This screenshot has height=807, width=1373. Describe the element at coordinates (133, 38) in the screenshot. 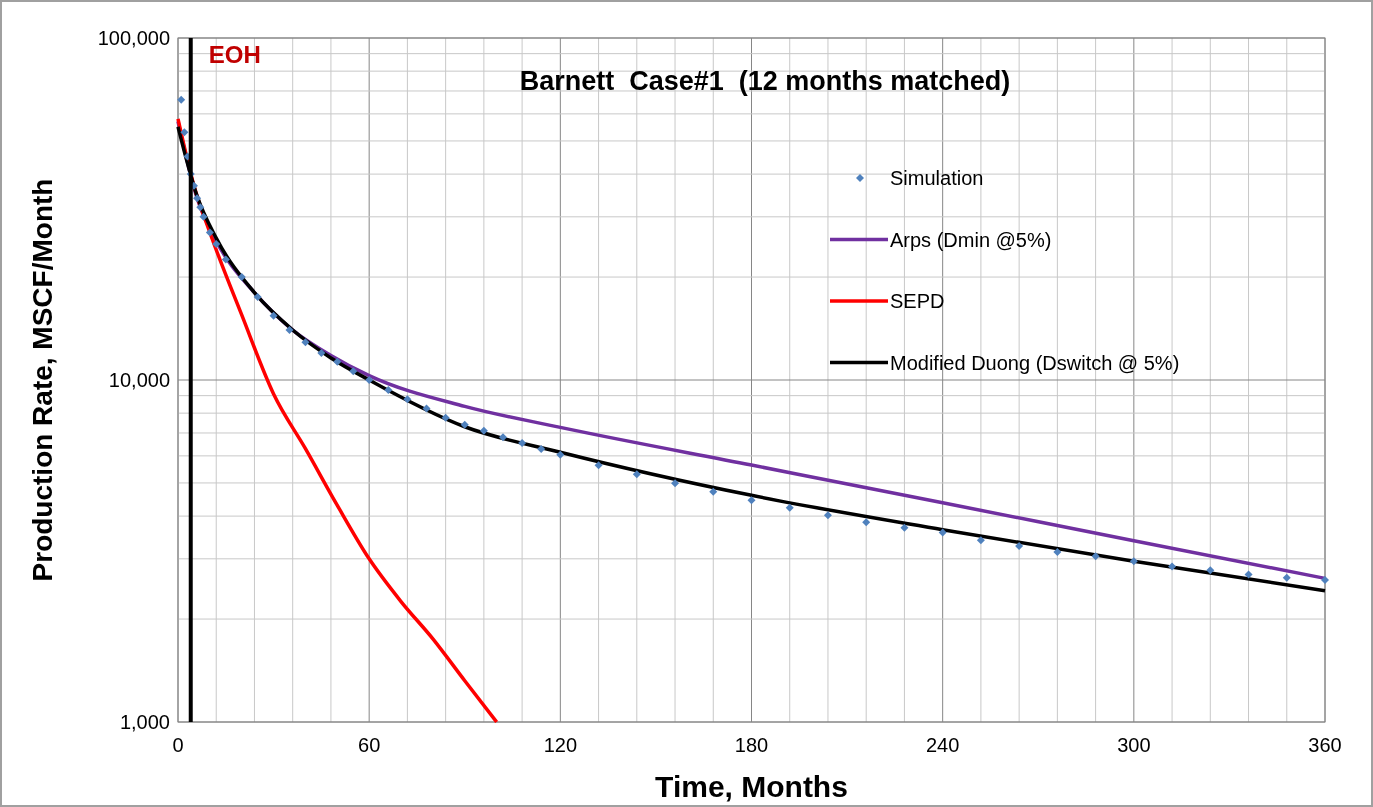

I see `y-tick-label: 100,000` at that location.